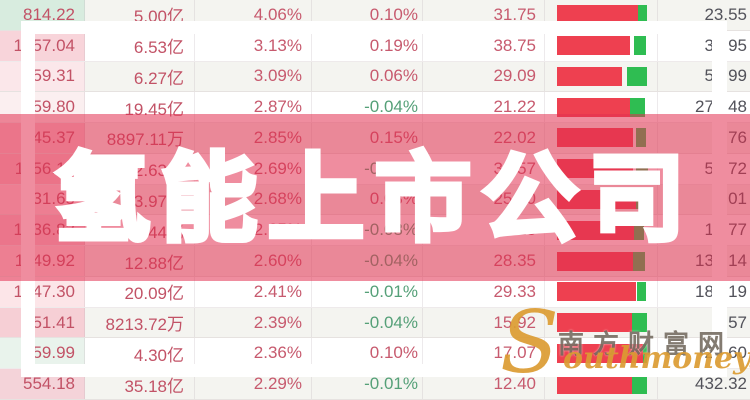 The image size is (750, 400). I want to click on turnover-cell: 19.45亿, so click(140, 107).